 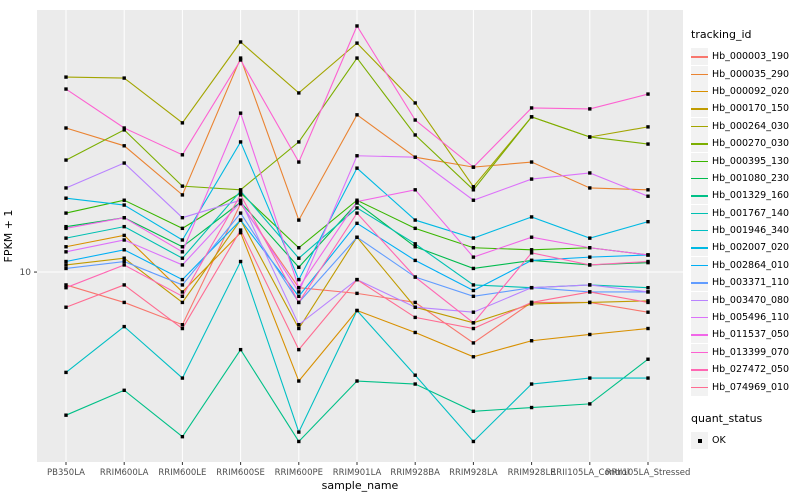 I want to click on legend-item-Hb_027472_050: Hb_027472_050, so click(x=745, y=370).